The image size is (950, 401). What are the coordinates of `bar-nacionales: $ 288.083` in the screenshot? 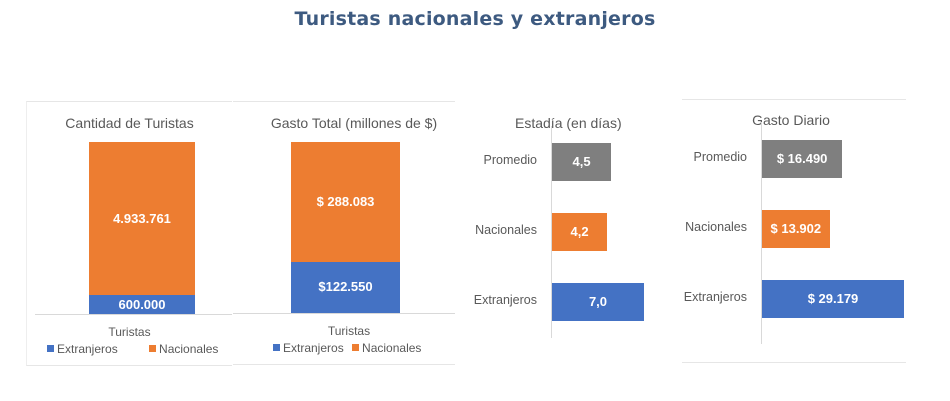 It's located at (345, 202).